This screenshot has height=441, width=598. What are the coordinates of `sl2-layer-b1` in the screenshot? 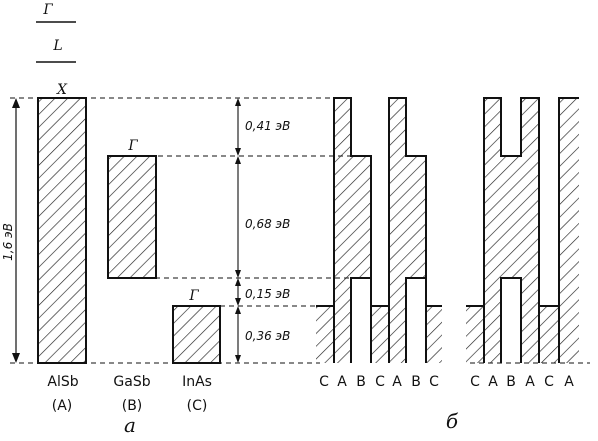 It's located at (511, 217).